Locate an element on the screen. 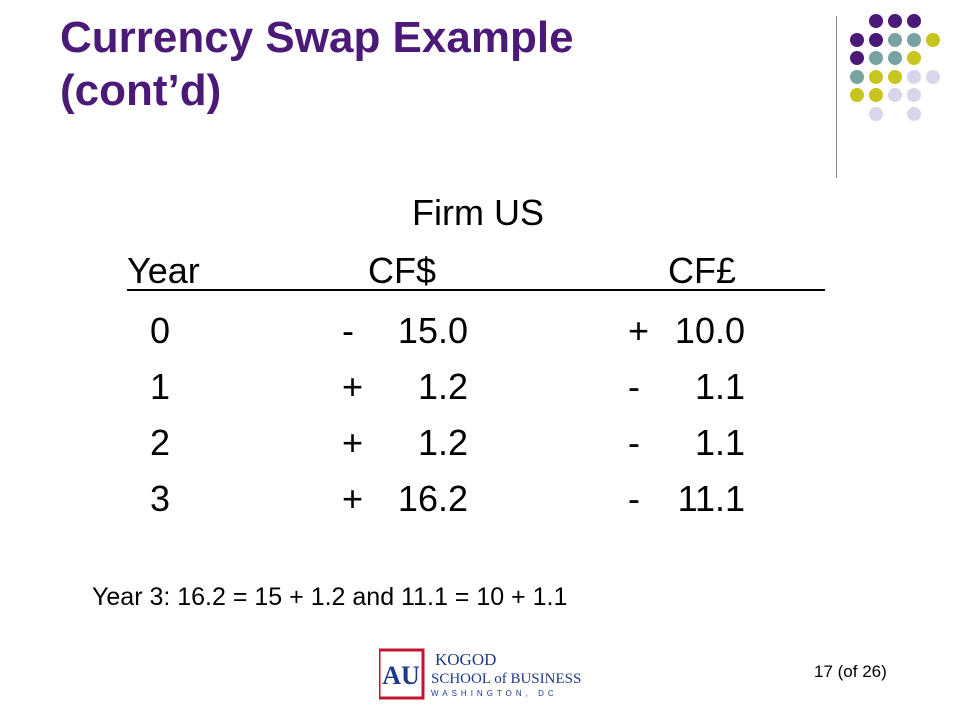  logo-line-1: KOGOD is located at coordinates (465, 659).